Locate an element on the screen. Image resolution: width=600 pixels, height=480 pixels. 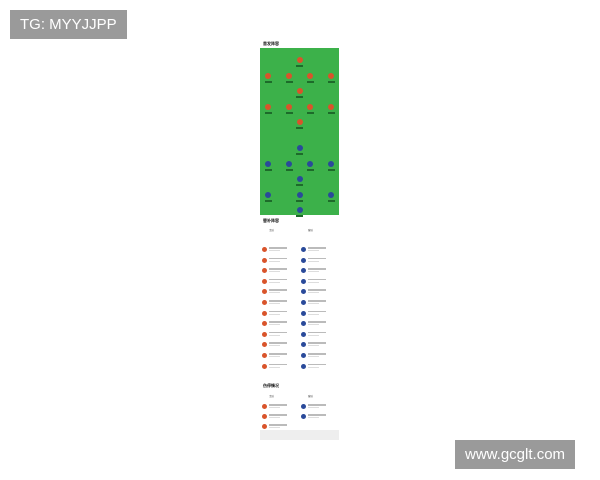
injuries-title: 伤停情况 is located at coordinates (271, 385).